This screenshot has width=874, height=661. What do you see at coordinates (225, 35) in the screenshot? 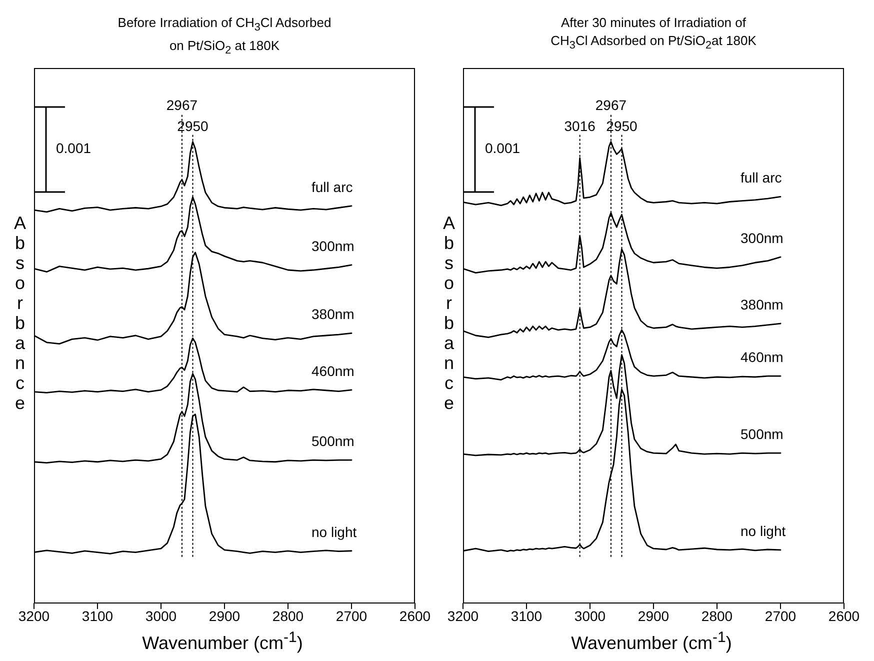
I see `chart-title: Before Irradiation of CH$_{3}$Cl Adsorbed on Pt/SiO$_{2}$ at 180K` at bounding box center [225, 35].